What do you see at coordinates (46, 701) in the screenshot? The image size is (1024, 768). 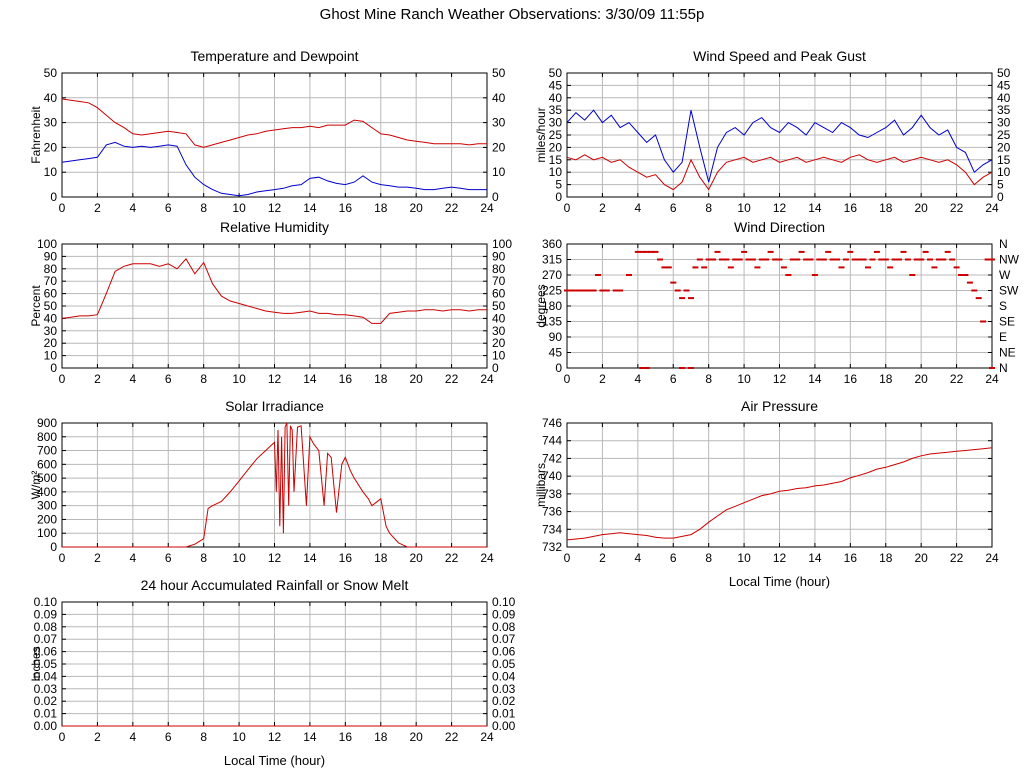 I see `svg-text: 0.02` at bounding box center [46, 701].